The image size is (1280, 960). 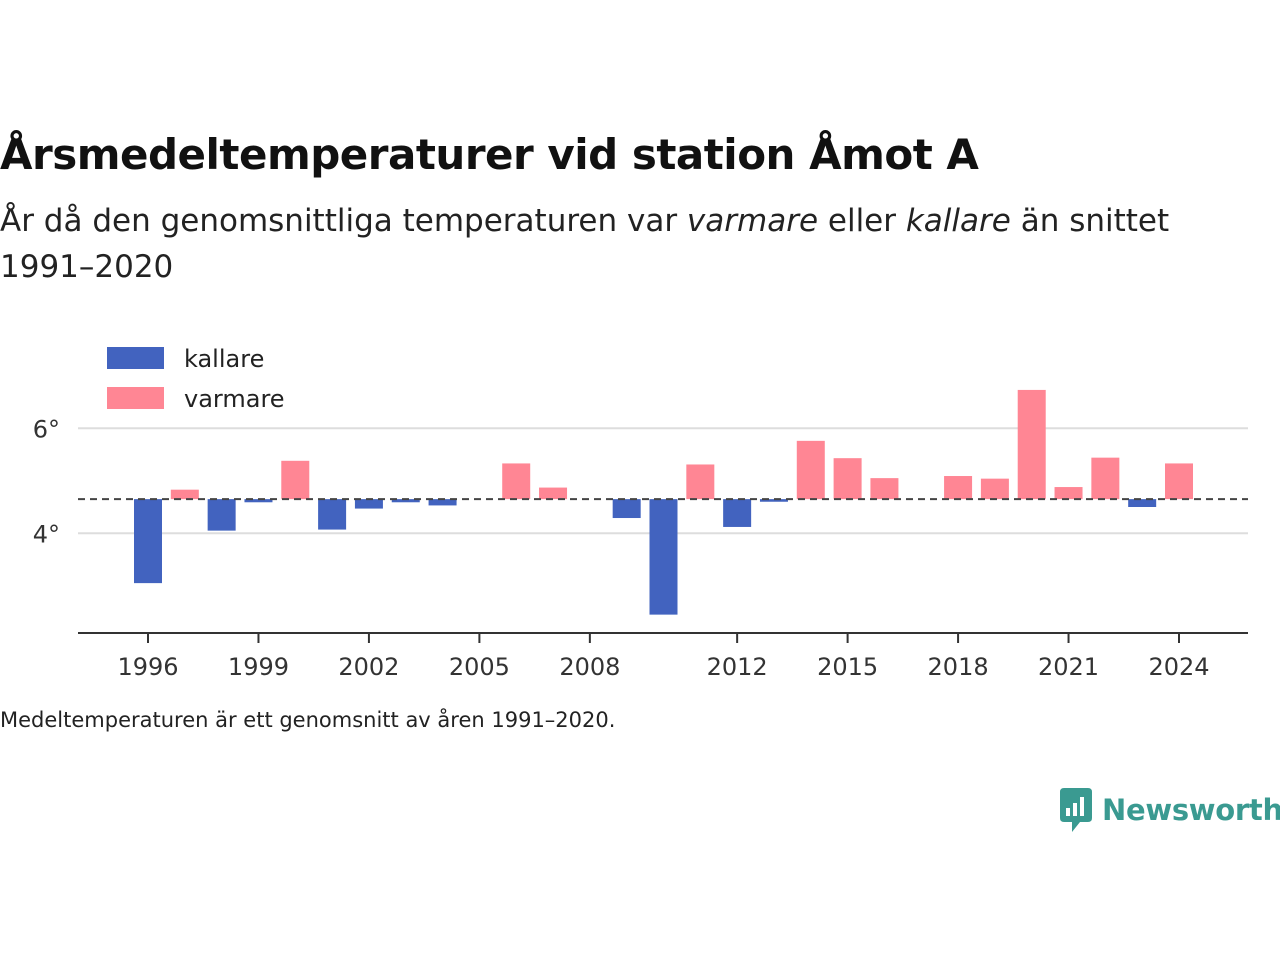 What do you see at coordinates (958, 667) in the screenshot?
I see `x-tick-label: 2018` at bounding box center [958, 667].